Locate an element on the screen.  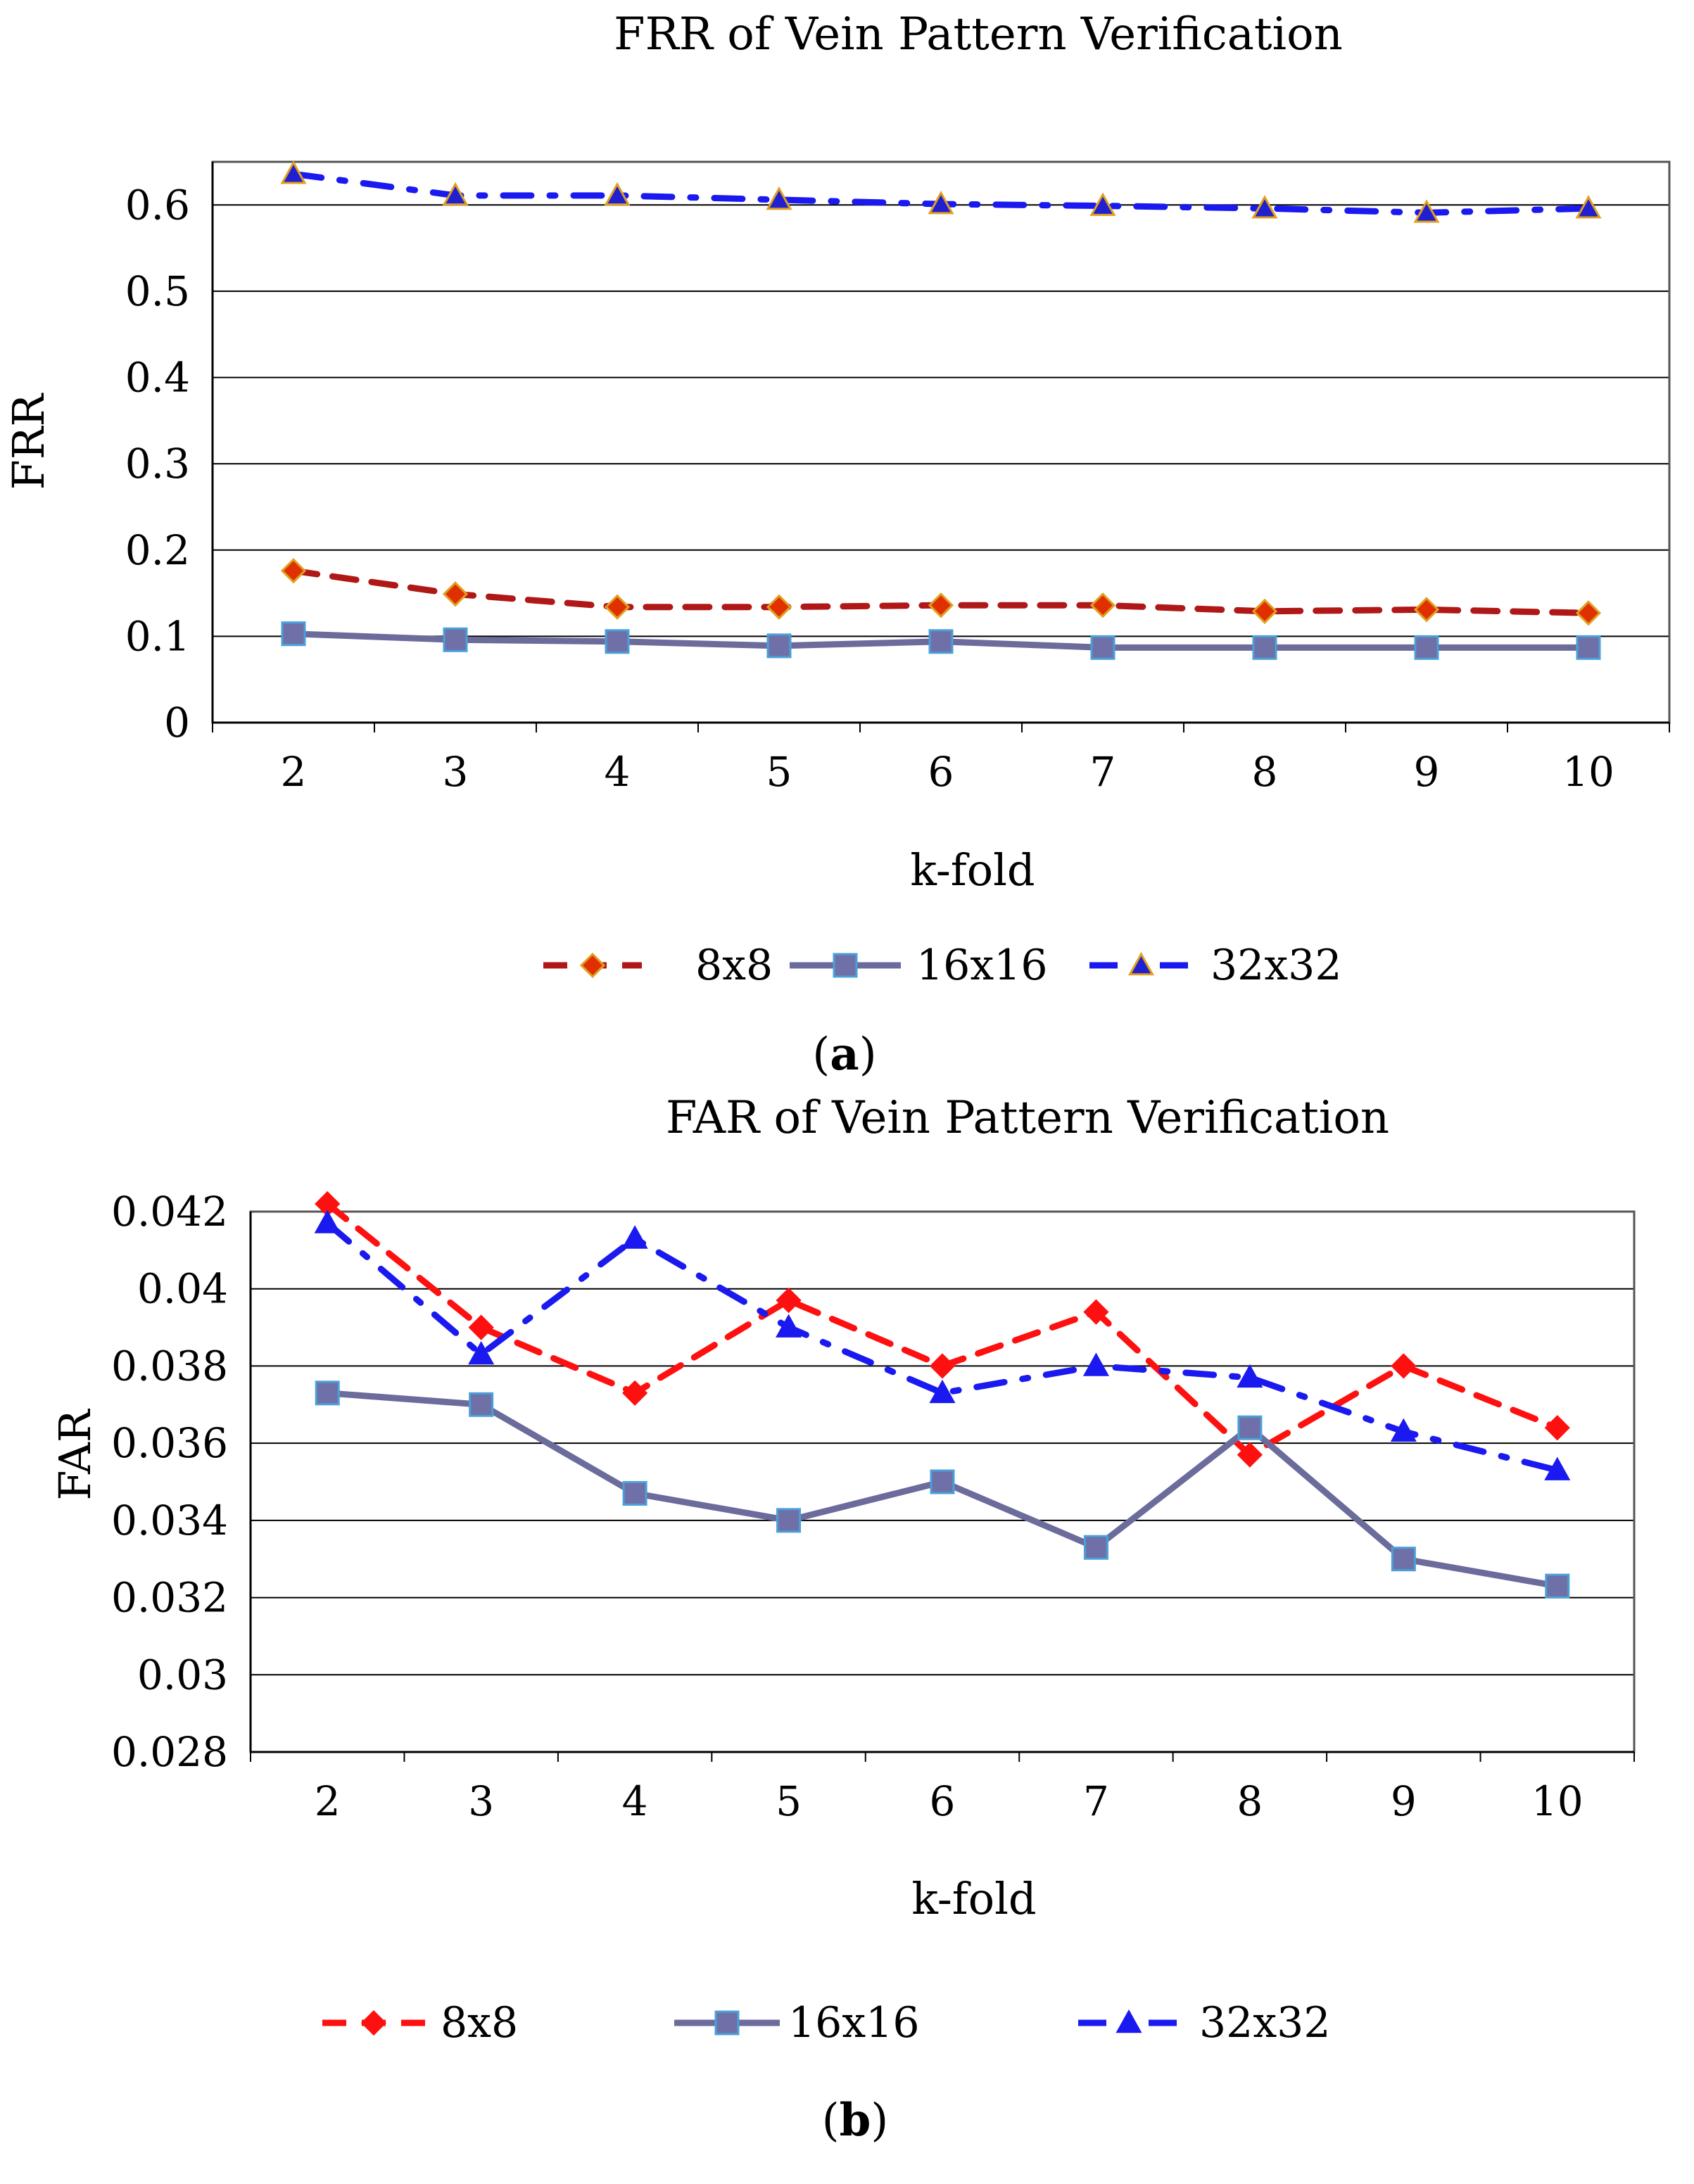
chart-b-legend-item-16x16: 16x16 is located at coordinates (797, 2023).